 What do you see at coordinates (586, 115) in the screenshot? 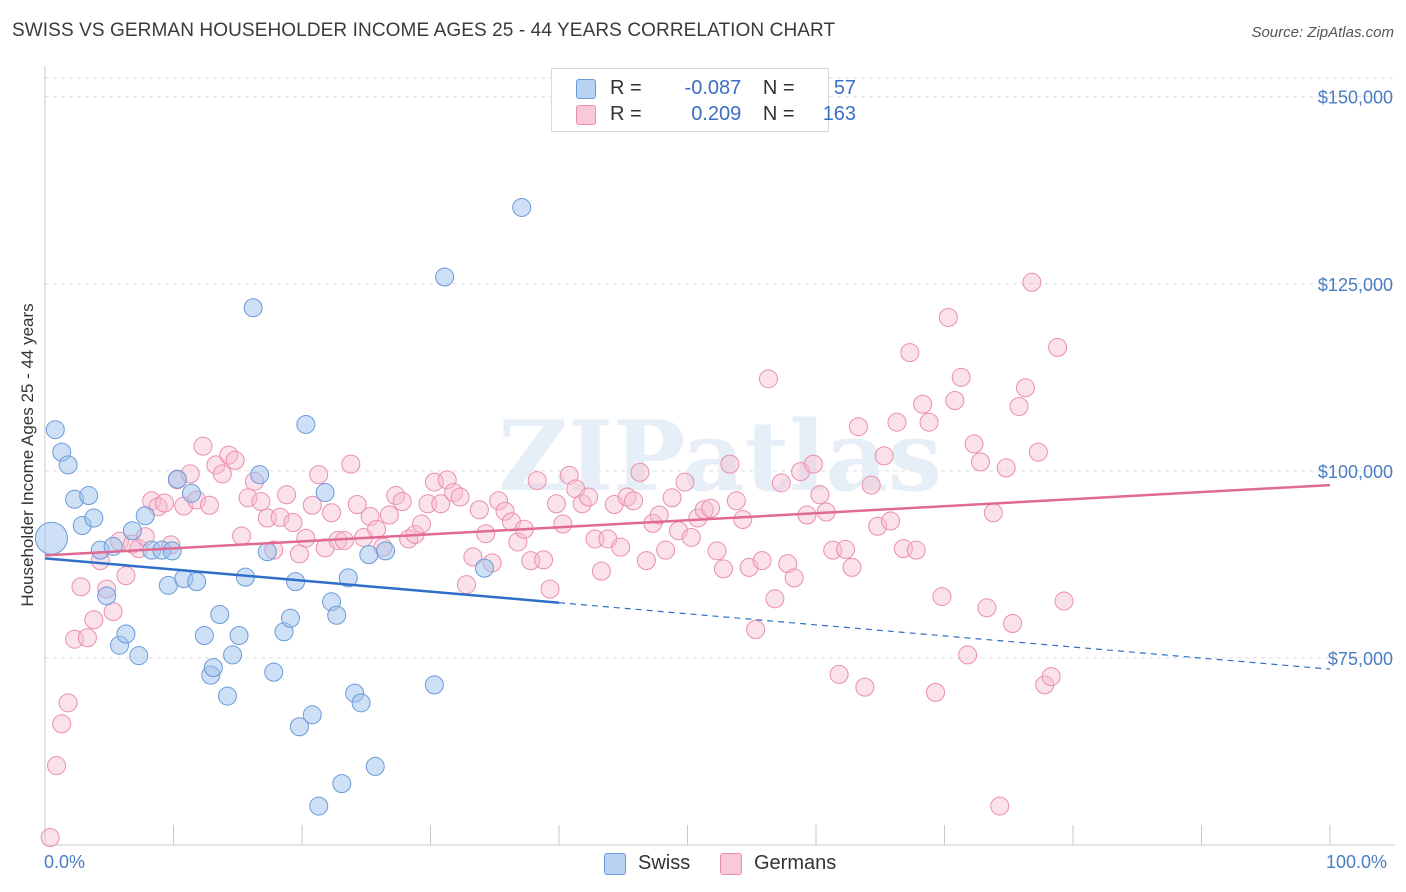
I see `germans-swatch` at bounding box center [586, 115].